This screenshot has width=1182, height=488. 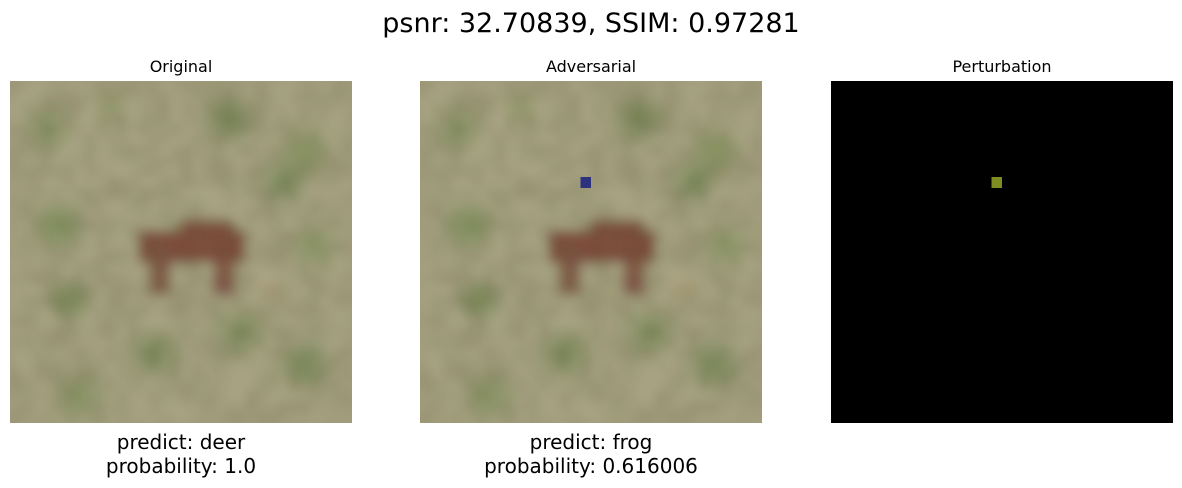 I want to click on perturbation-pixel, so click(x=996, y=182).